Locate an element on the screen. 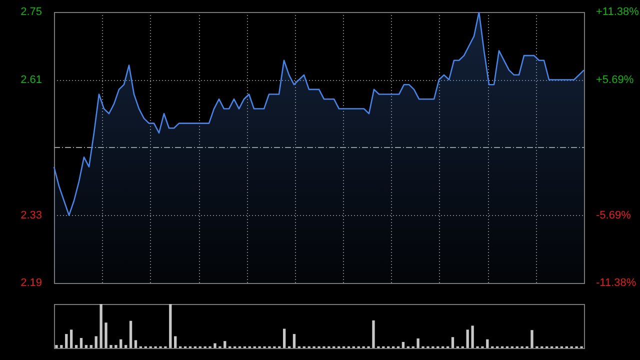  y2-tick-label: +11.38% is located at coordinates (618, 12).